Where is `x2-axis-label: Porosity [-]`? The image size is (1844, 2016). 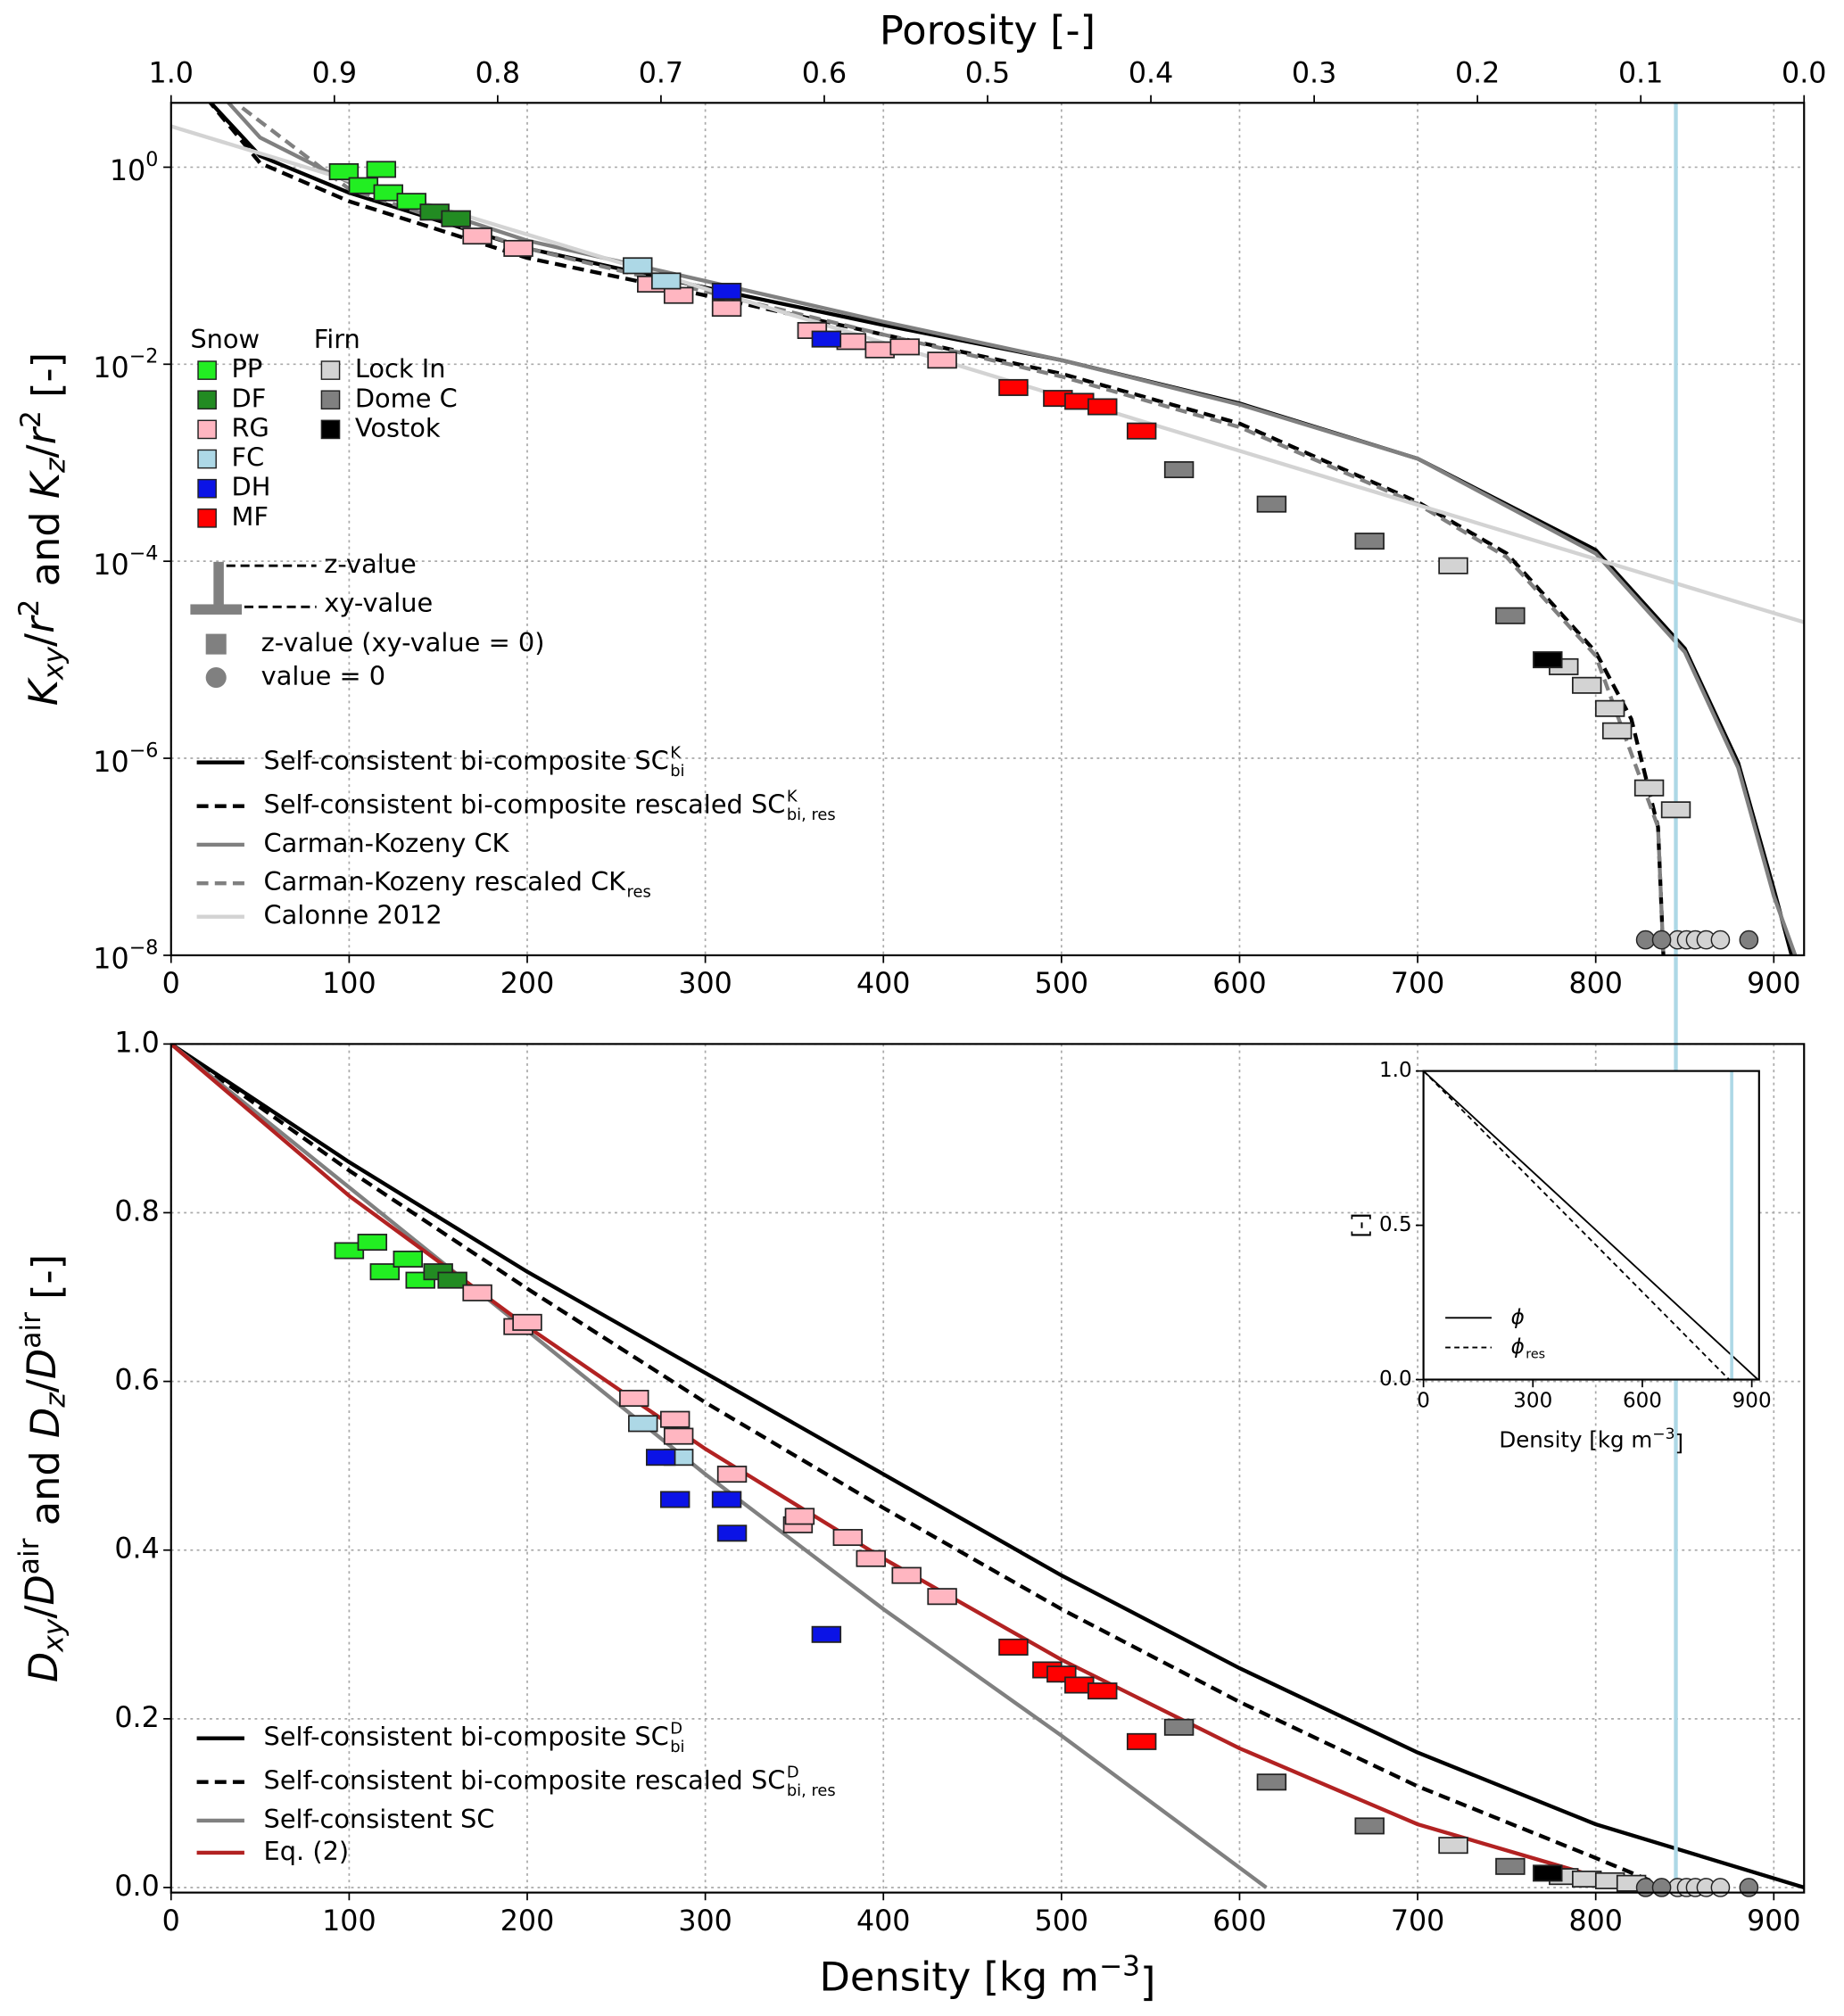 x2-axis-label: Porosity [-] is located at coordinates (988, 30).